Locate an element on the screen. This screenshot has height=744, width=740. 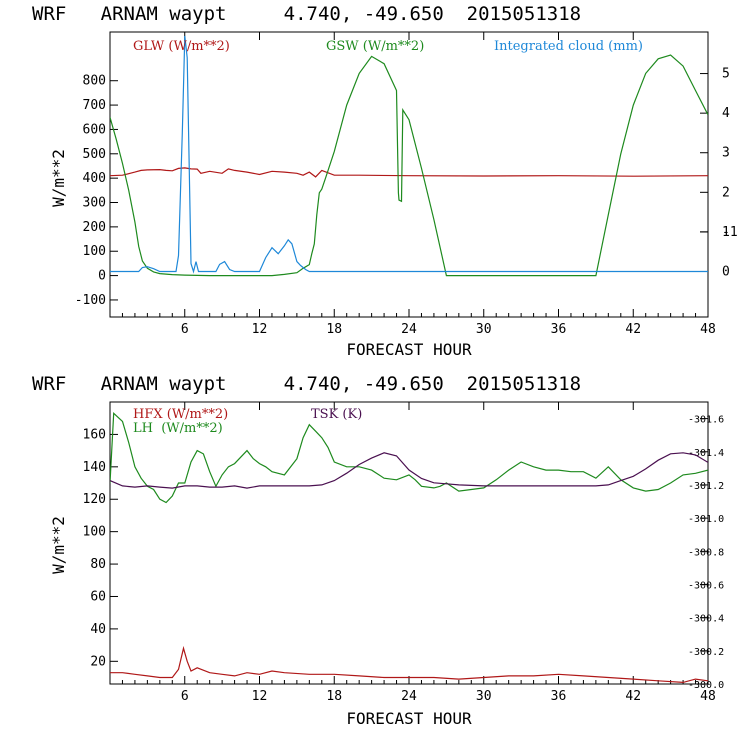
y2-tick-label: -300.8 is located at coordinates (706, 552).